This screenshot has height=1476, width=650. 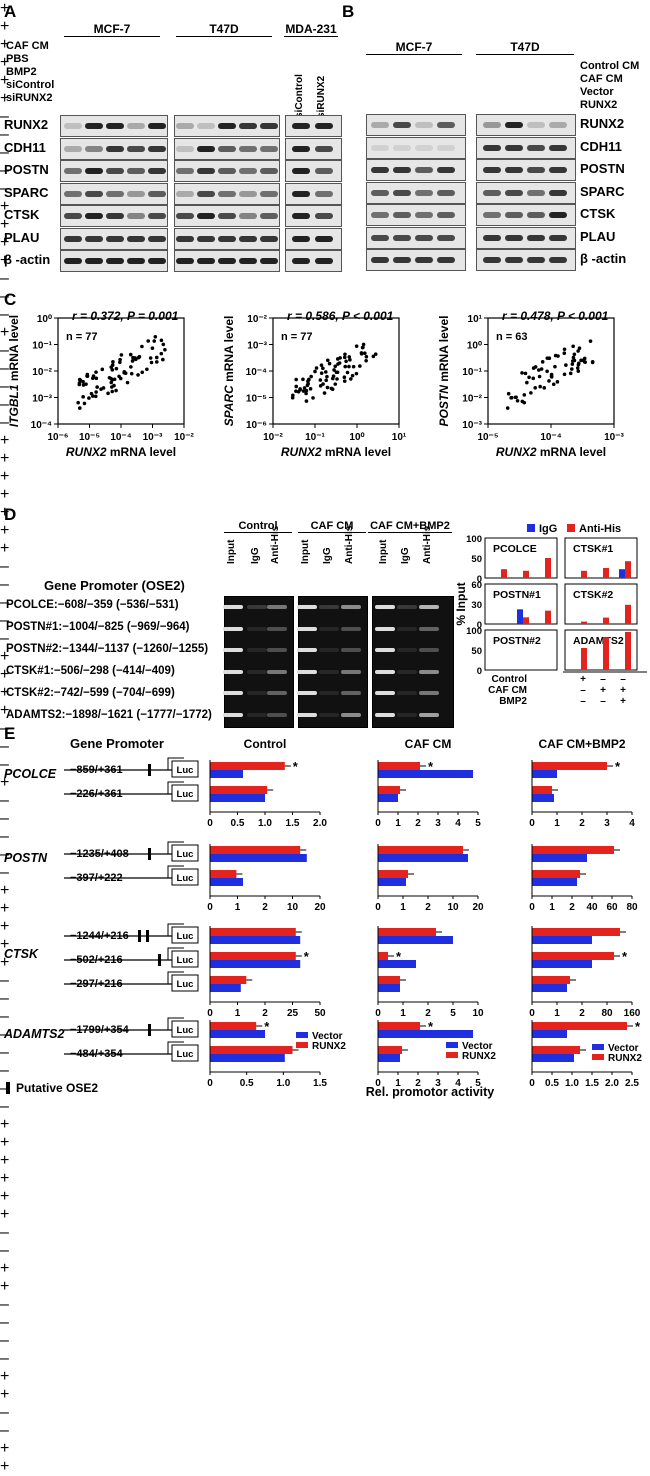 I want to click on y-tick-label: 10⁻¹, so click(x=472, y=372).